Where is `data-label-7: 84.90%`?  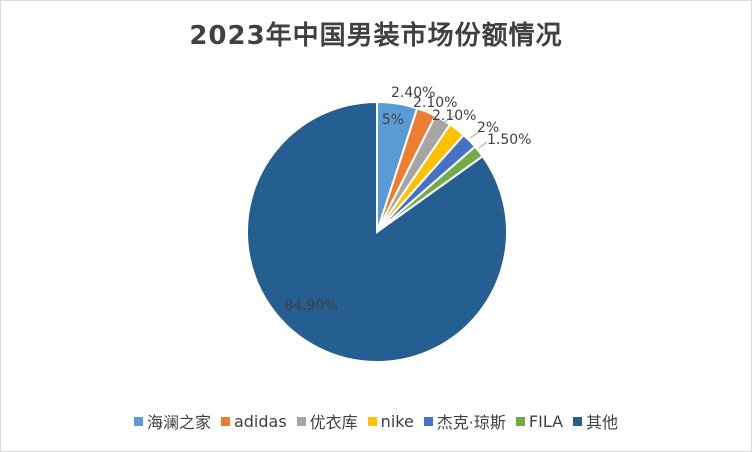
data-label-7: 84.90% is located at coordinates (310, 306).